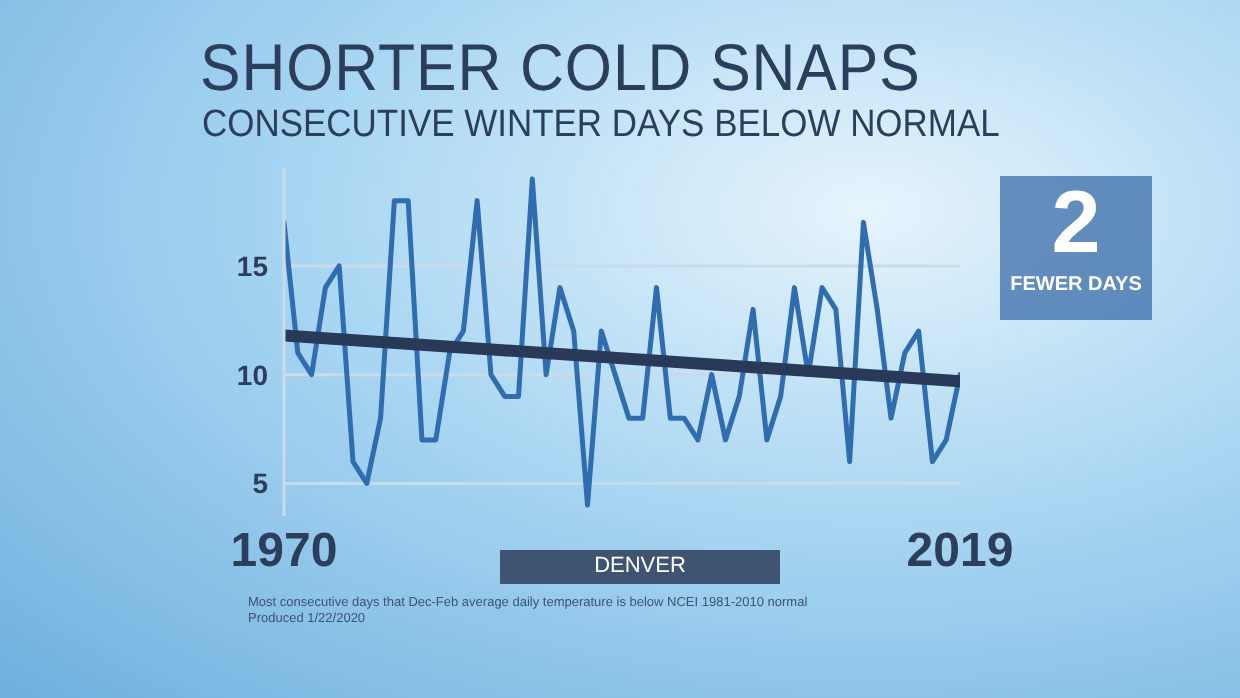  What do you see at coordinates (601, 126) in the screenshot?
I see `chart-subtitle: CONSECUTIVE WINTER DAYS BELOW NORMAL` at bounding box center [601, 126].